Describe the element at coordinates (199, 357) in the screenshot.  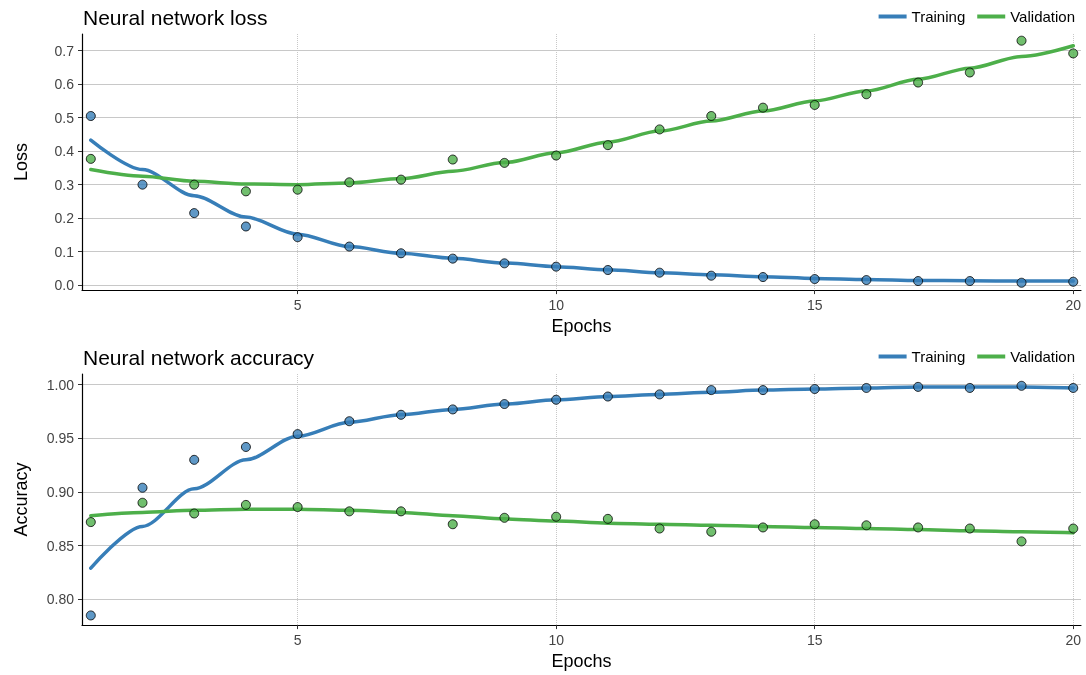
I see `chart-title: Neural network accuracy` at that location.